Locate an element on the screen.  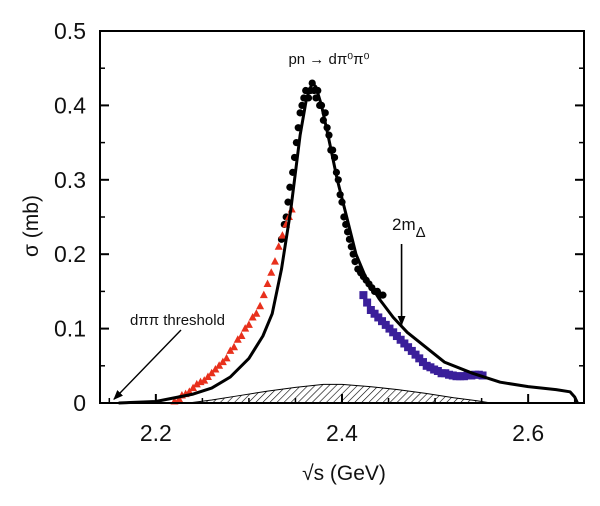
two-m-delta-annotation: 2mΔ is located at coordinates (409, 228).